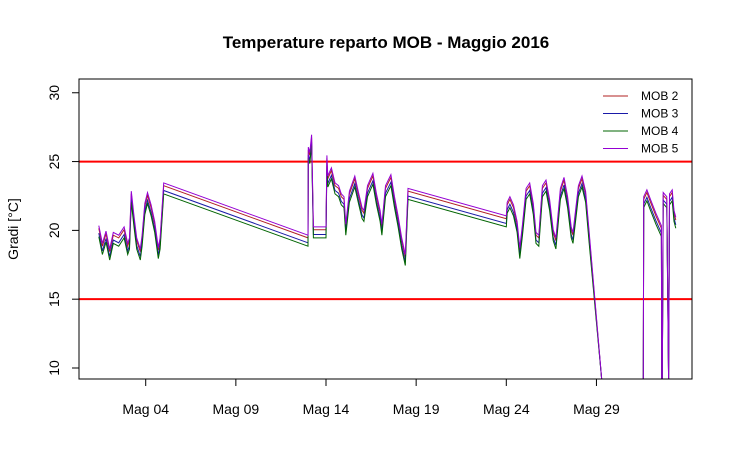  What do you see at coordinates (54, 230) in the screenshot?
I see `y-tick-label: 20` at bounding box center [54, 230].